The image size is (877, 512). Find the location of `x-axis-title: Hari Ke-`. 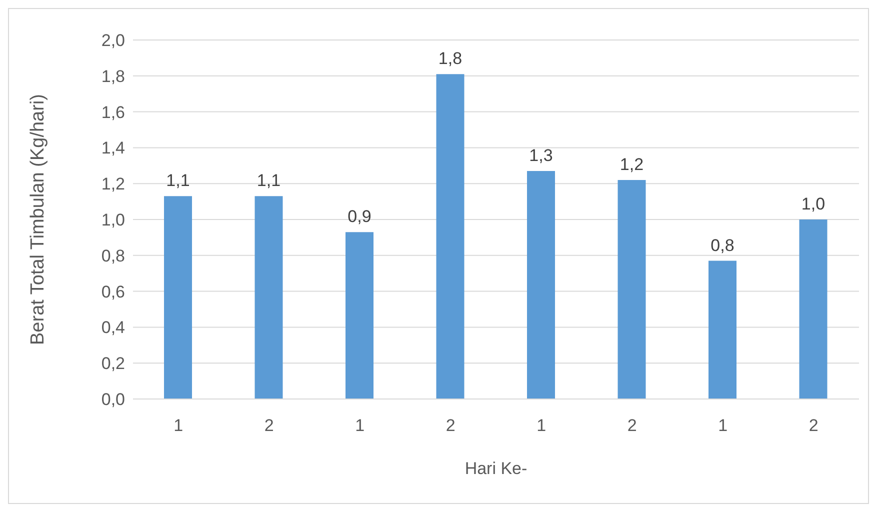

x-axis-title: Hari Ke- is located at coordinates (496, 468).